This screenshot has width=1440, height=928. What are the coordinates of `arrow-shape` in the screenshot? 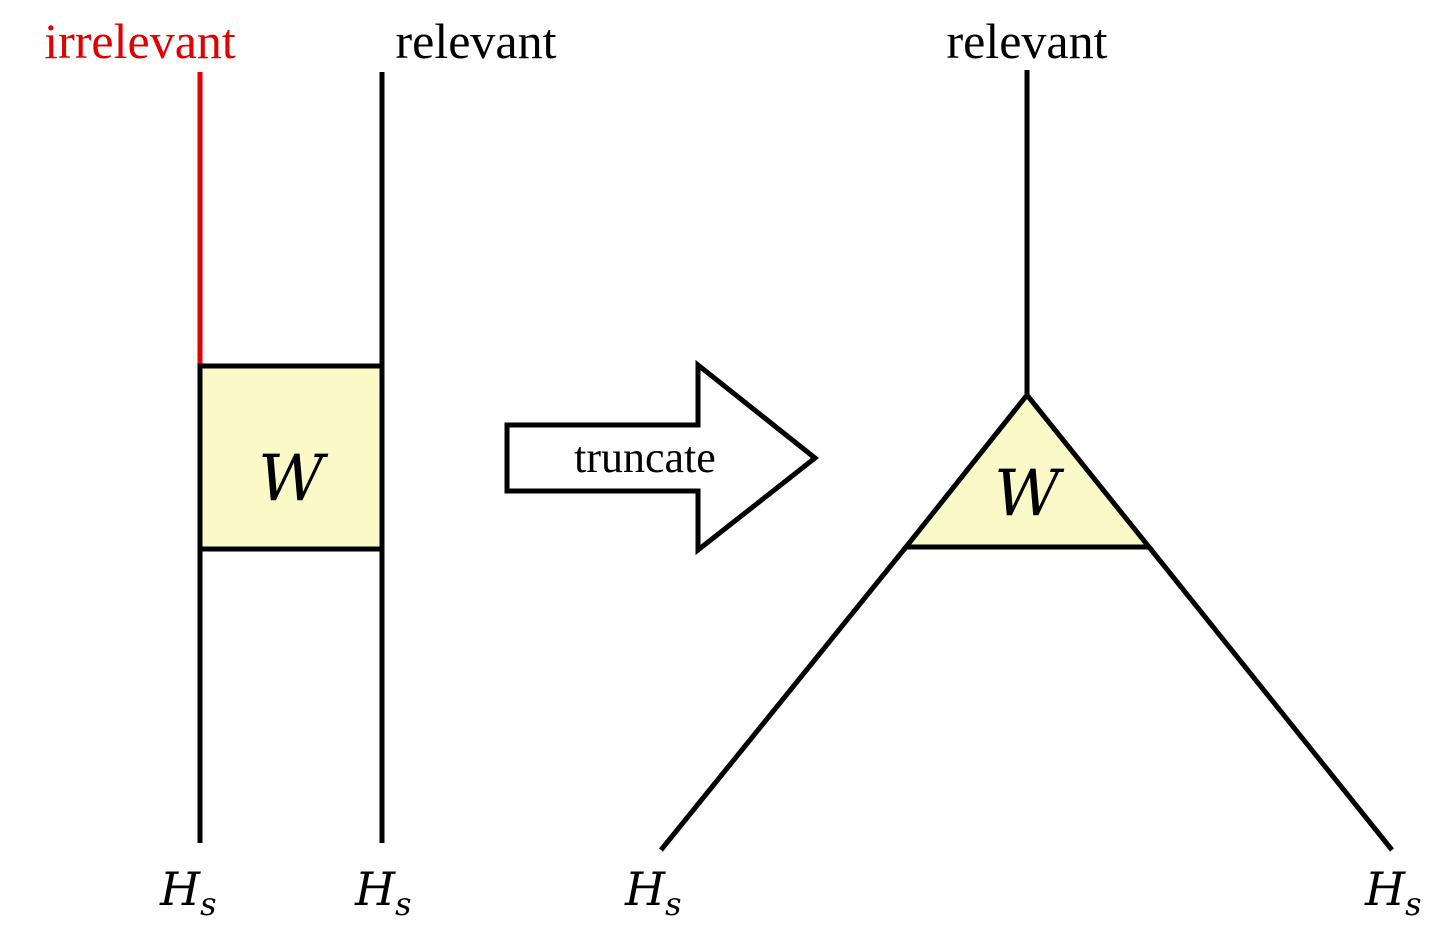 It's located at (662, 457).